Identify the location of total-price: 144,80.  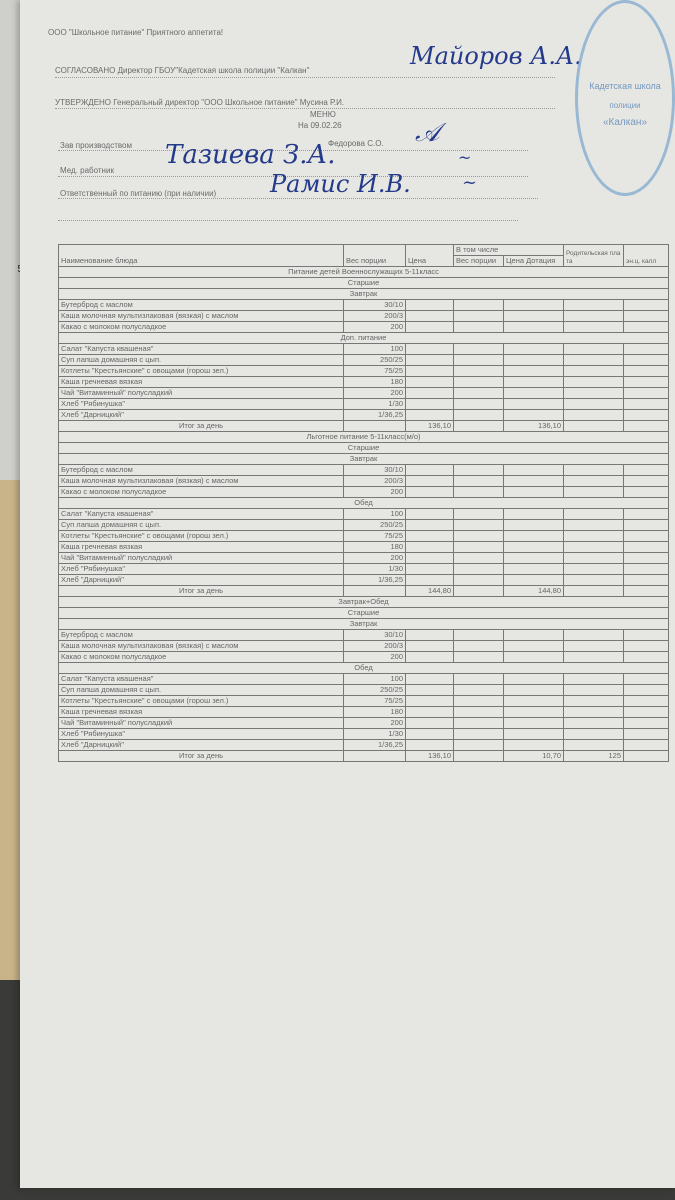
(429, 591).